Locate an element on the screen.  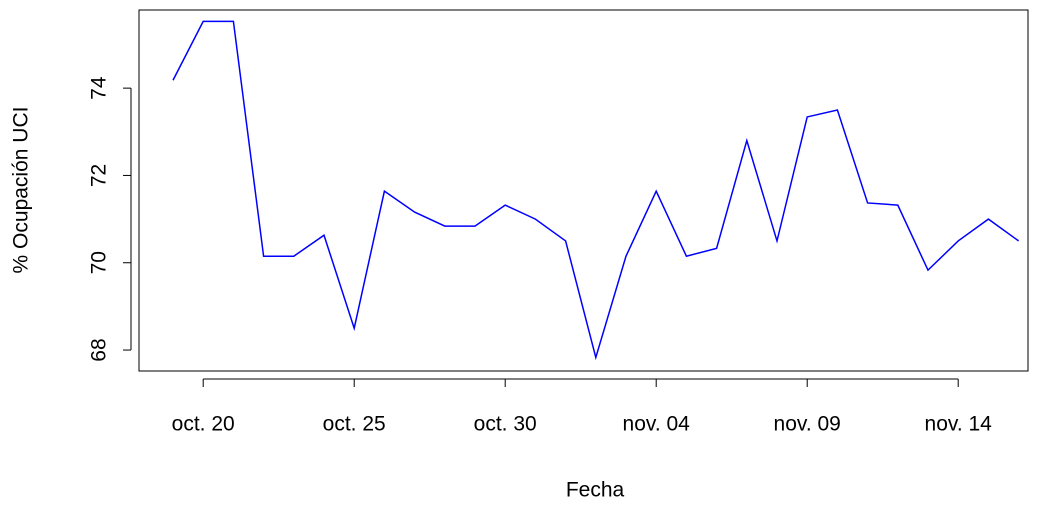
x-tick-label: oct. 25 is located at coordinates (354, 424).